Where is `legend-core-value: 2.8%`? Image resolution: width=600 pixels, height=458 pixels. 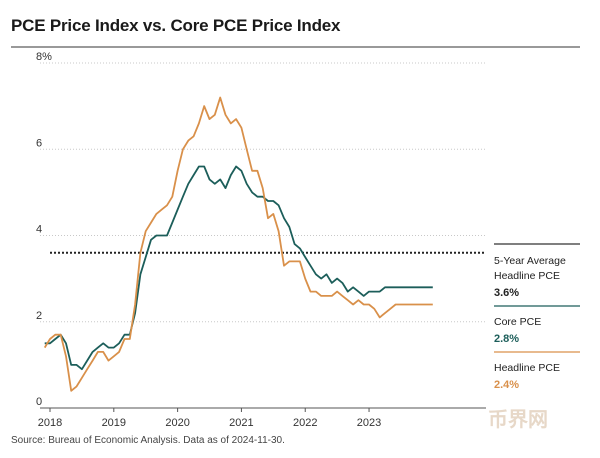 legend-core-value: 2.8% is located at coordinates (506, 339).